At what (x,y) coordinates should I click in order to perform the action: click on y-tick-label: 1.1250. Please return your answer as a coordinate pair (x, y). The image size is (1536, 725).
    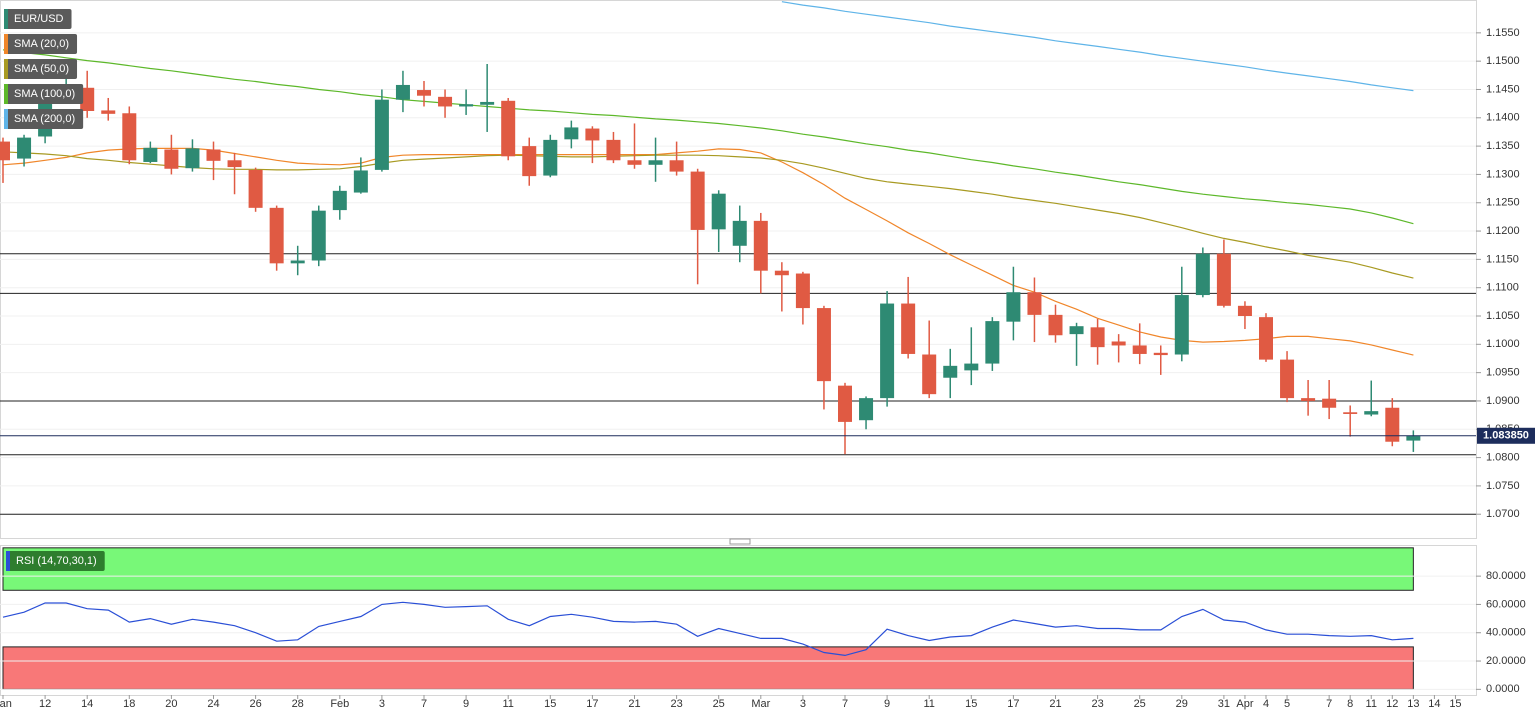
    Looking at the image, I should click on (1503, 203).